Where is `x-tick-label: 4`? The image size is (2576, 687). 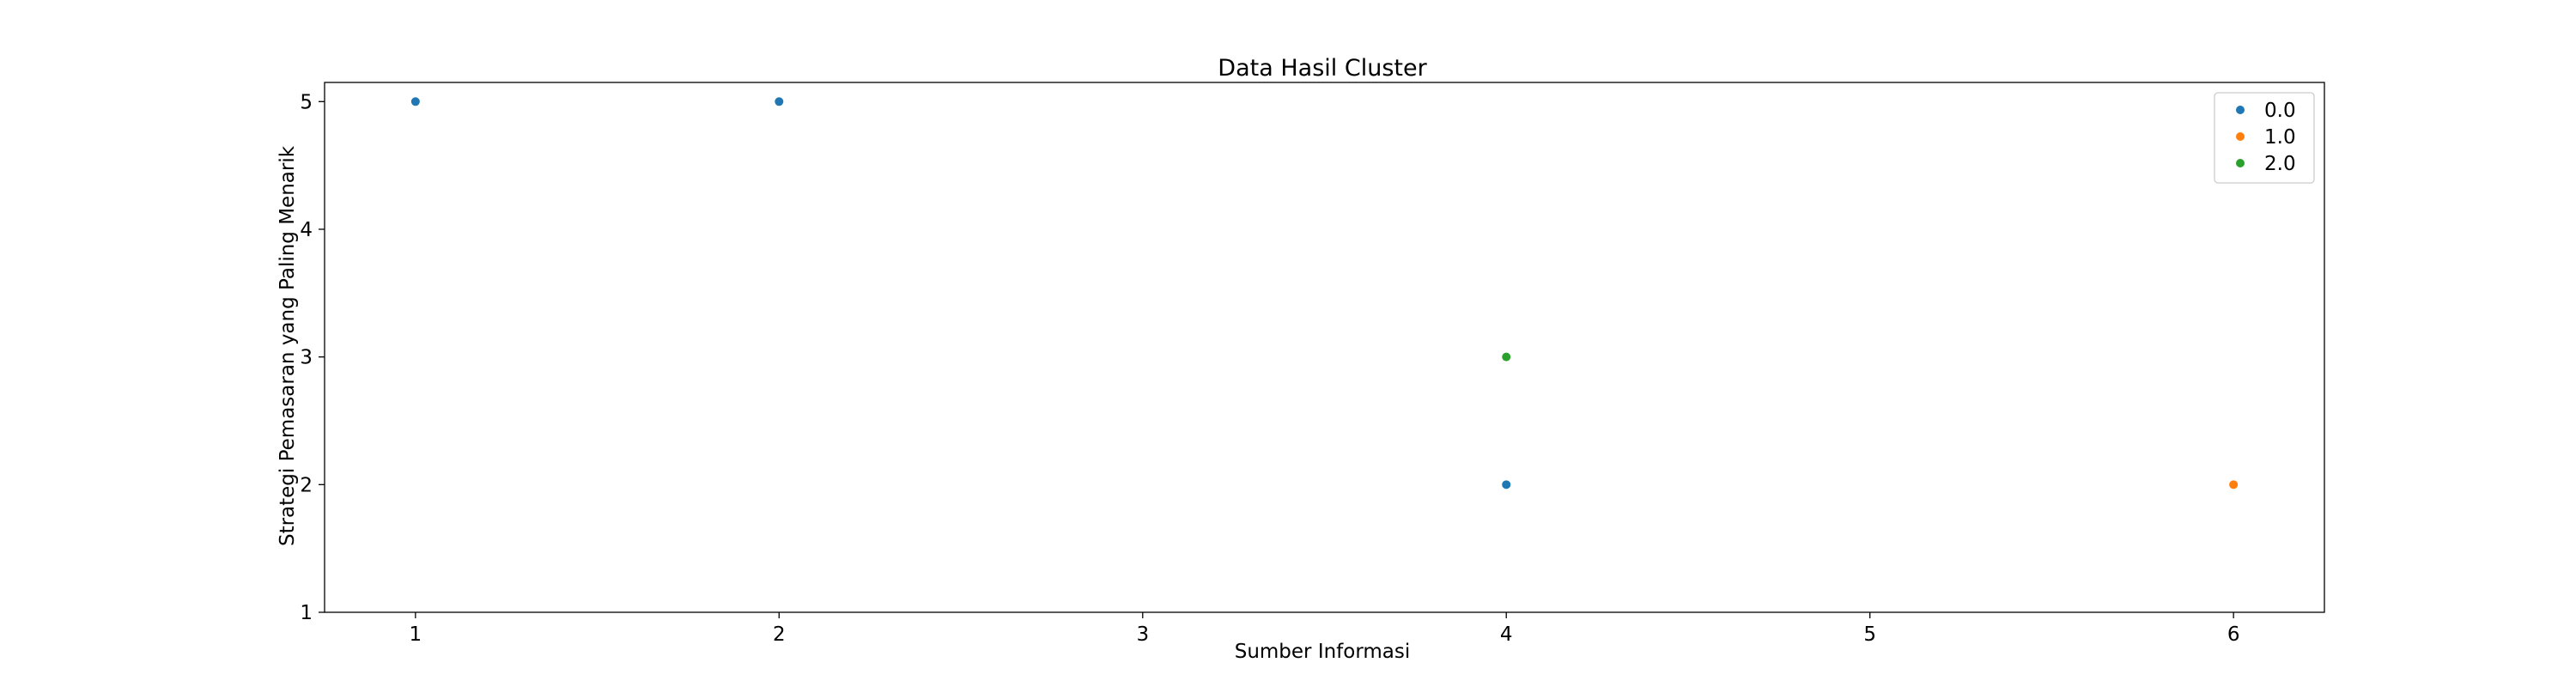 x-tick-label: 4 is located at coordinates (1506, 634).